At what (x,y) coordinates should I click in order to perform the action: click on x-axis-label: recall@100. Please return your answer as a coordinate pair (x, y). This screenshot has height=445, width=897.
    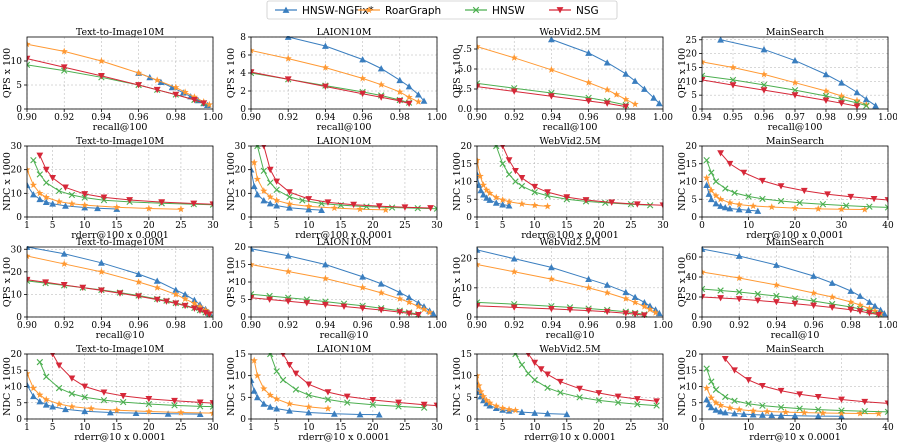
    Looking at the image, I should click on (795, 127).